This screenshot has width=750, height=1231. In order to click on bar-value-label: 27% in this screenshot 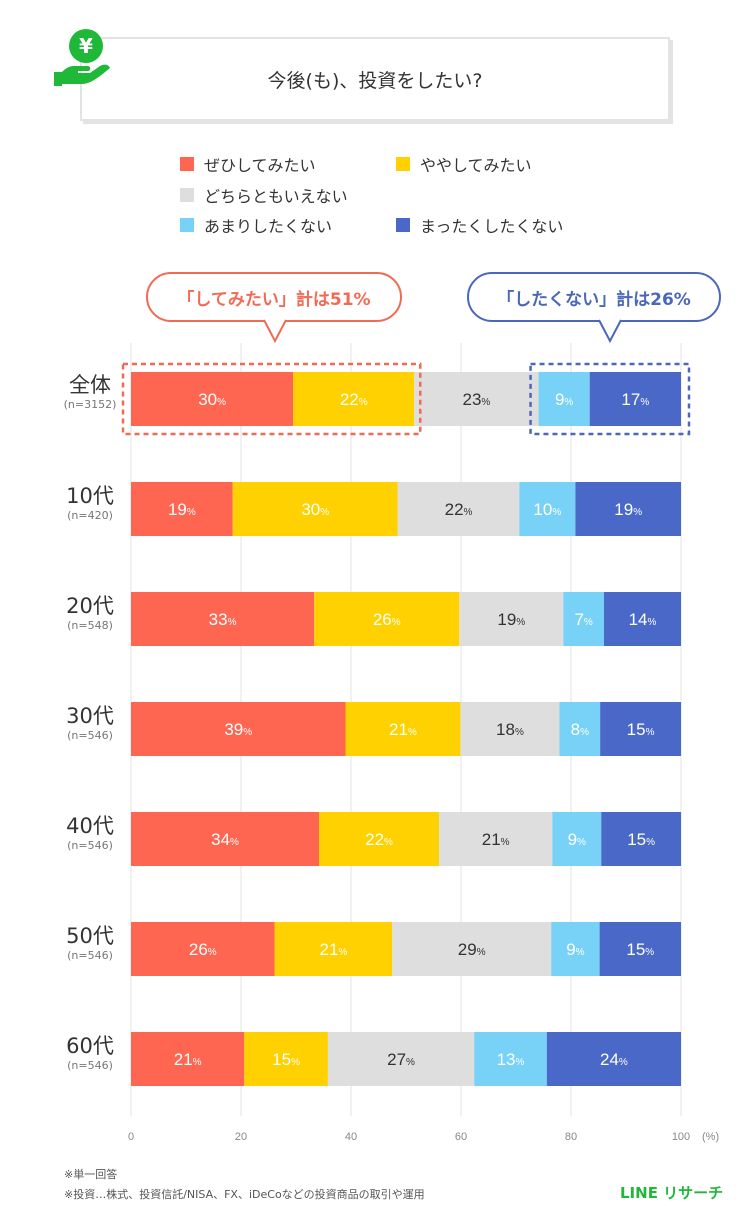, I will do `click(401, 1059)`.